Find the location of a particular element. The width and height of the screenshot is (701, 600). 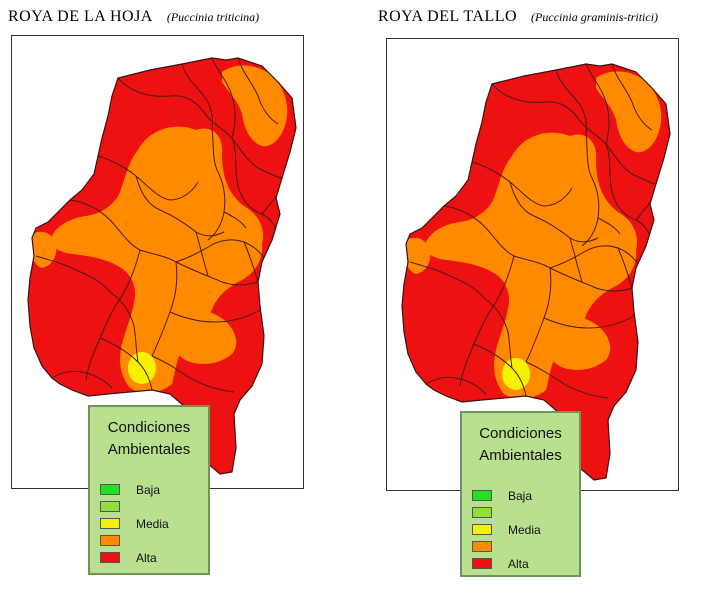

legend-right: Condiciones Ambientales Baja Media Alta is located at coordinates (520, 494).